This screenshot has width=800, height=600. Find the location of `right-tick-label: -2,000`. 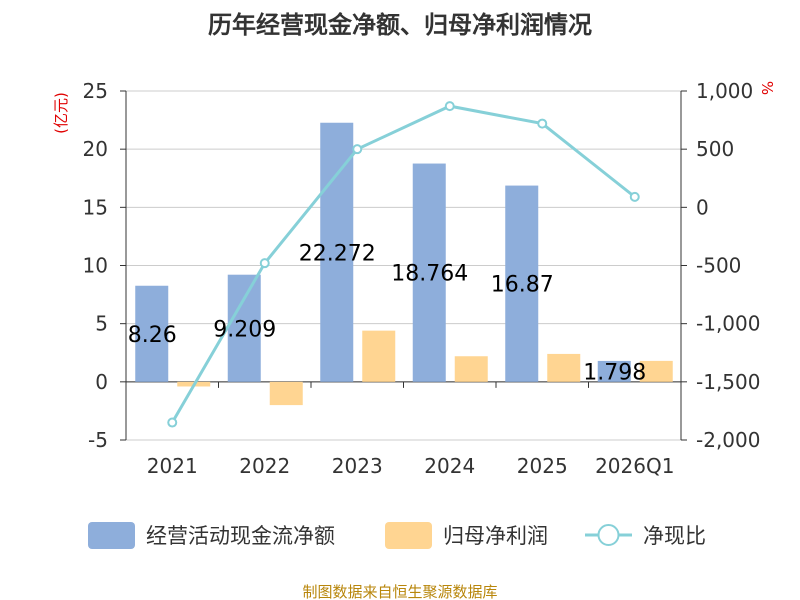

right-tick-label: -2,000 is located at coordinates (728, 440).